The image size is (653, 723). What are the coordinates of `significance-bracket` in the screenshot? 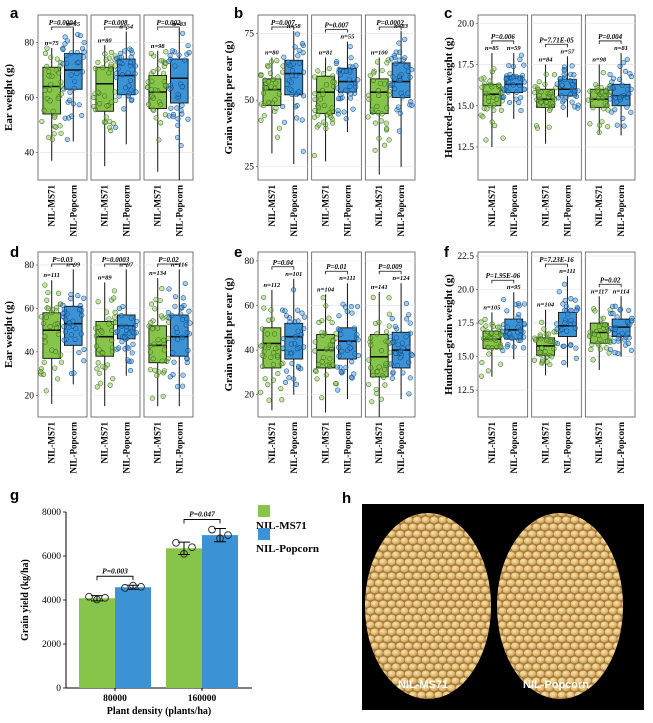 It's located at (556, 265).